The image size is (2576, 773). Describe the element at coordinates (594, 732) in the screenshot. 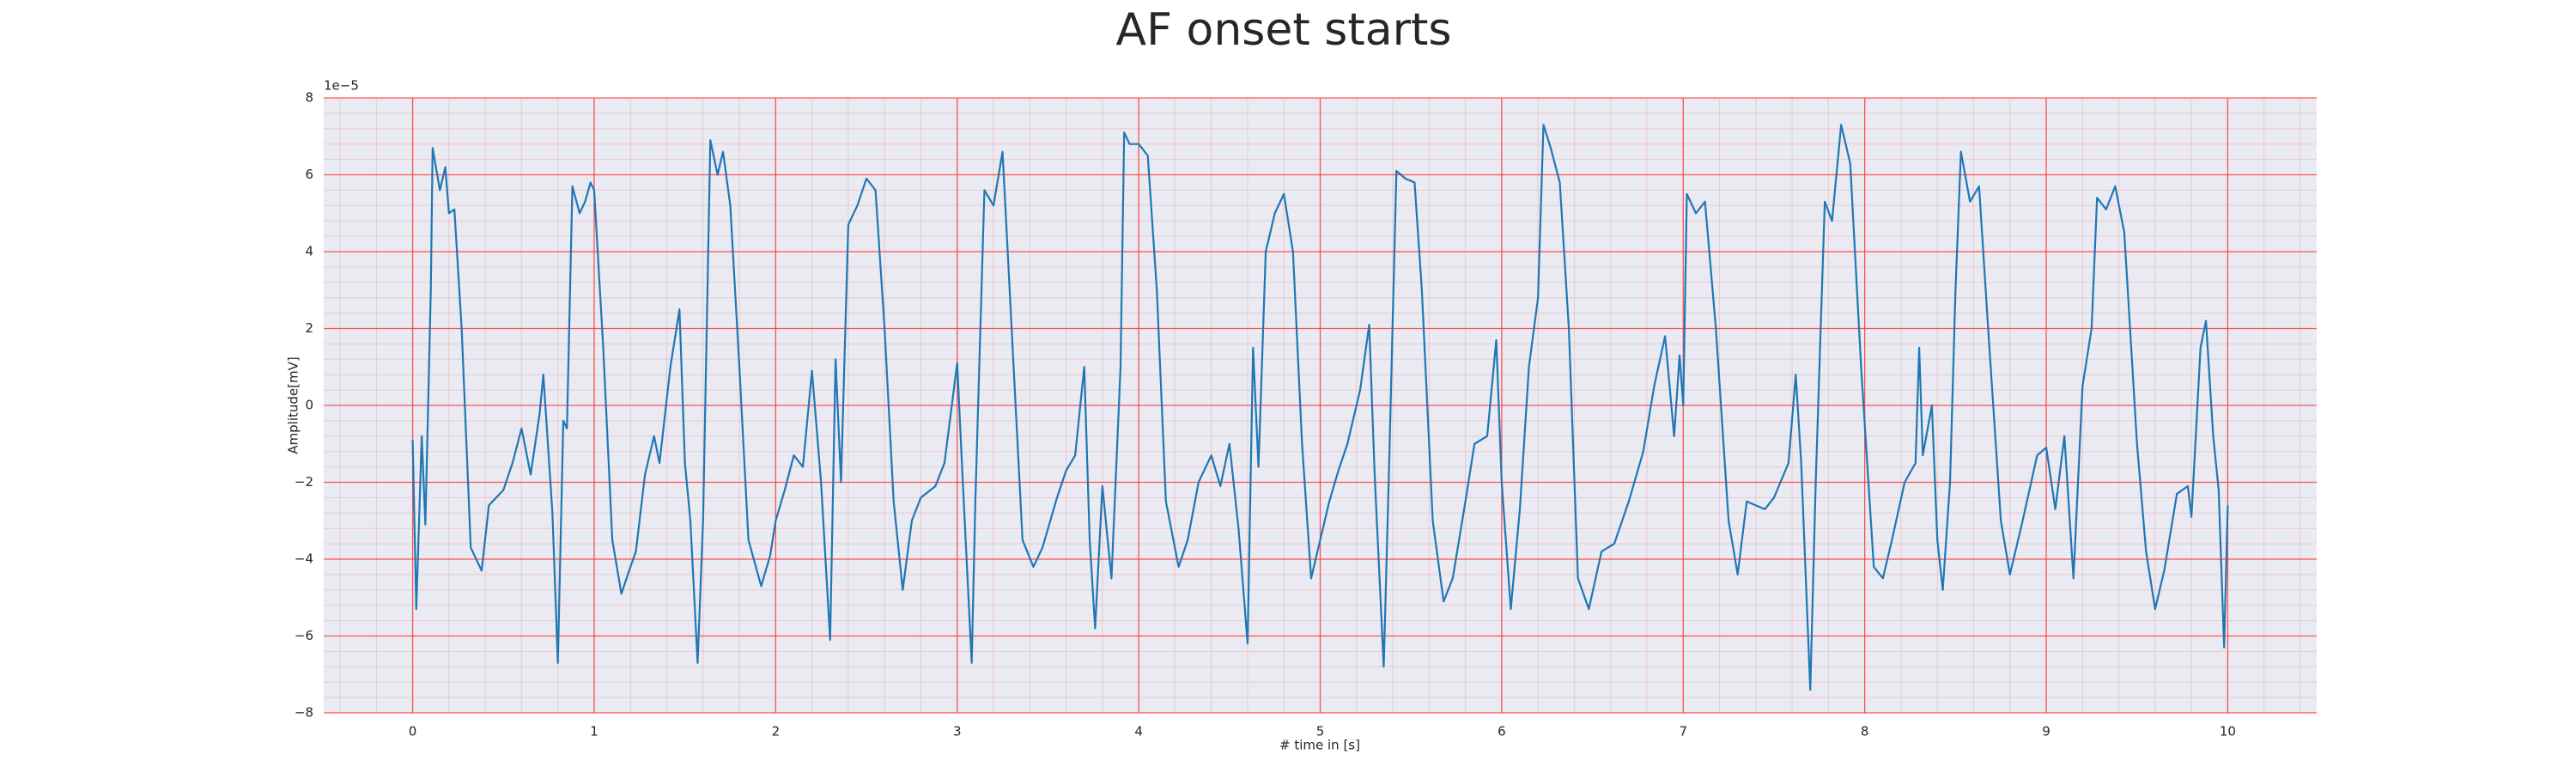

I see `x-tick-label: 1` at that location.